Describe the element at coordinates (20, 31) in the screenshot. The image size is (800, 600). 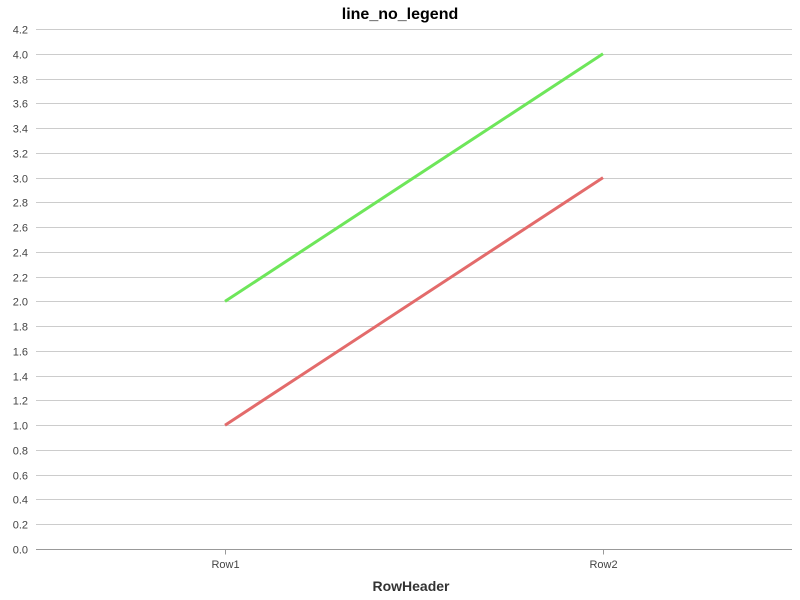
I see `y-tick-label: 4.2` at that location.